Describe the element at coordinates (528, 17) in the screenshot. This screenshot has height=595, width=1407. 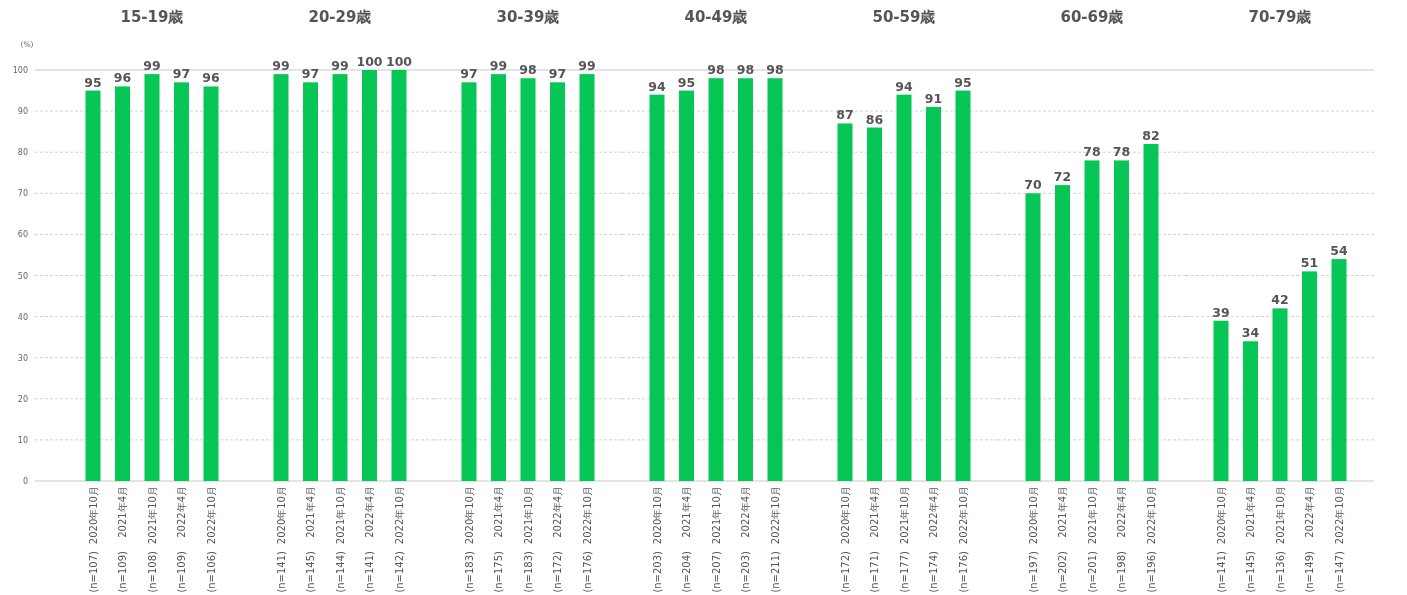
I see `chart-title: 30-39歳` at that location.